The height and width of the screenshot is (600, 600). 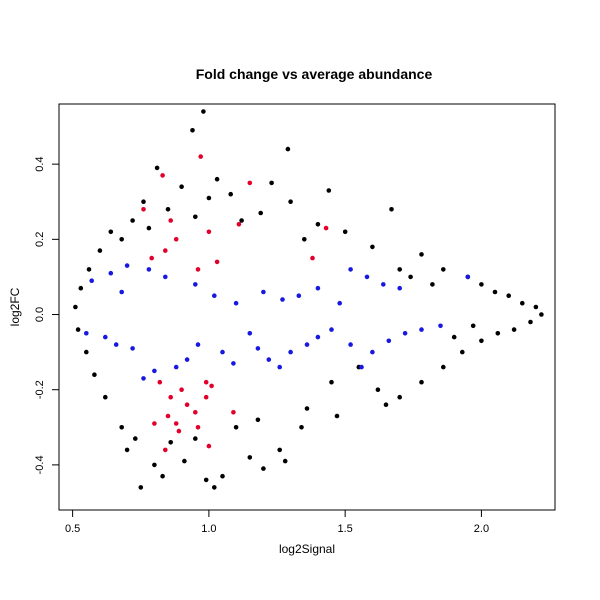 What do you see at coordinates (40, 389) in the screenshot?
I see `y-tick-label: -0.2` at bounding box center [40, 389].